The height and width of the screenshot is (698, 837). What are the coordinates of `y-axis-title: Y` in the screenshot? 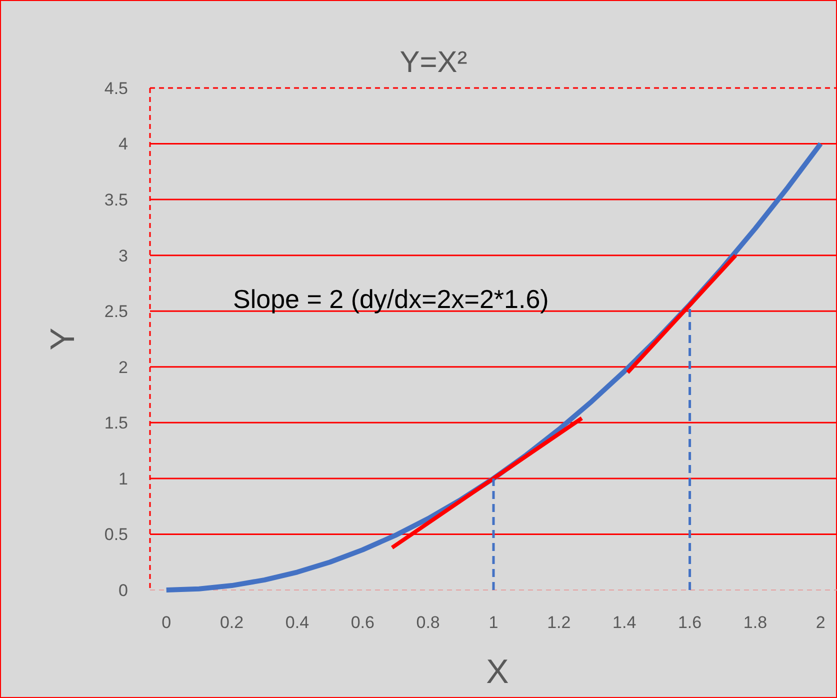 It's located at (63, 339).